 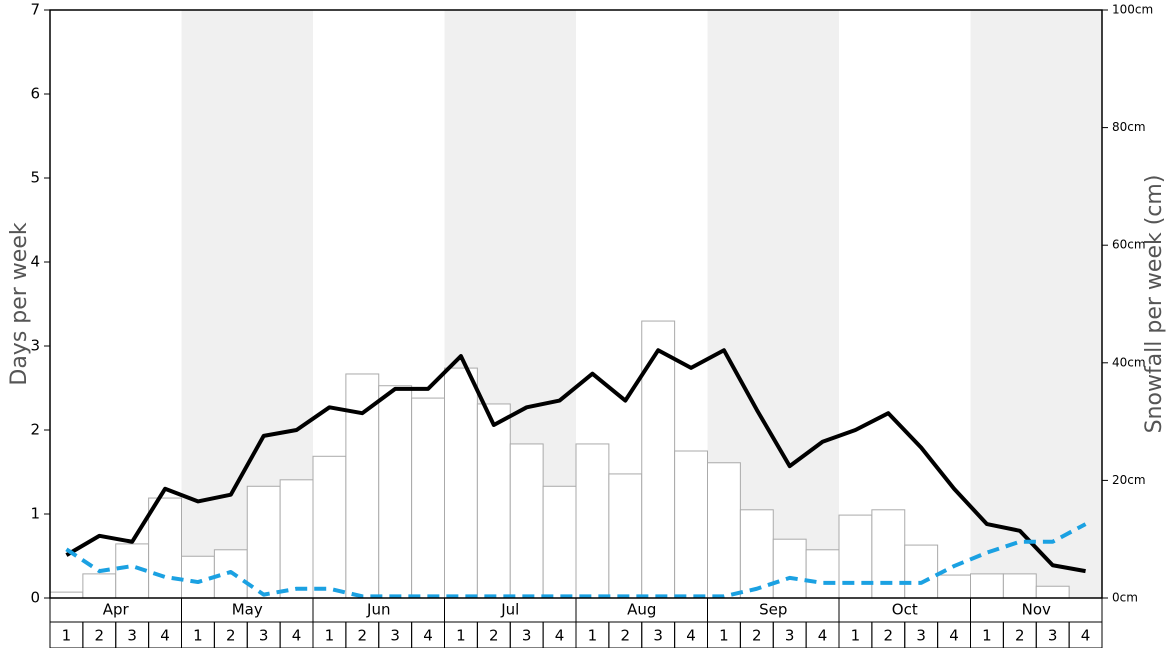 What do you see at coordinates (1129, 127) in the screenshot?
I see `y2-tick-label: 80cm` at bounding box center [1129, 127].